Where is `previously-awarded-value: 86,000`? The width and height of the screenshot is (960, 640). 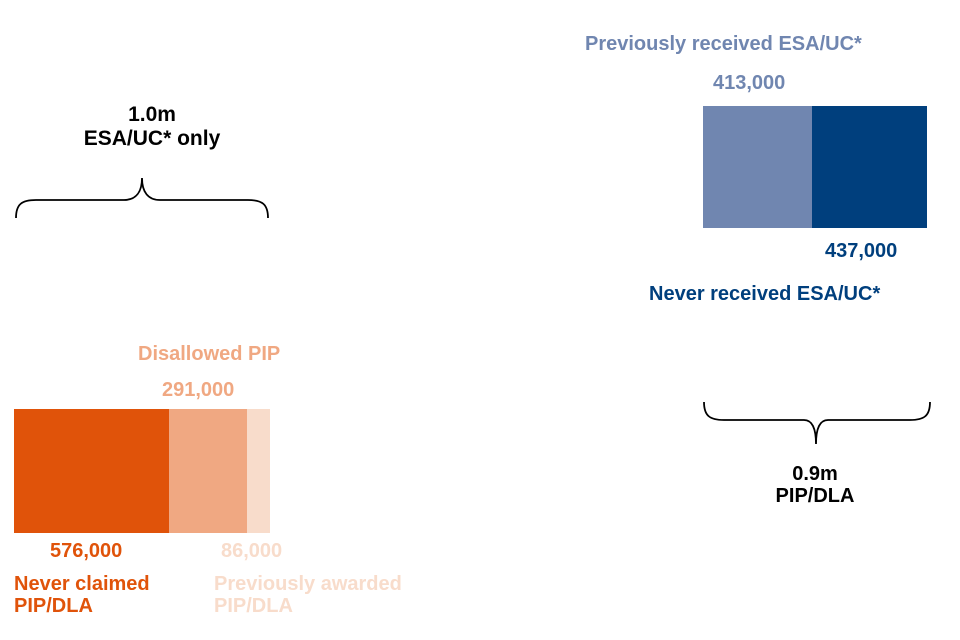
previously-awarded-value: 86,000 is located at coordinates (252, 551).